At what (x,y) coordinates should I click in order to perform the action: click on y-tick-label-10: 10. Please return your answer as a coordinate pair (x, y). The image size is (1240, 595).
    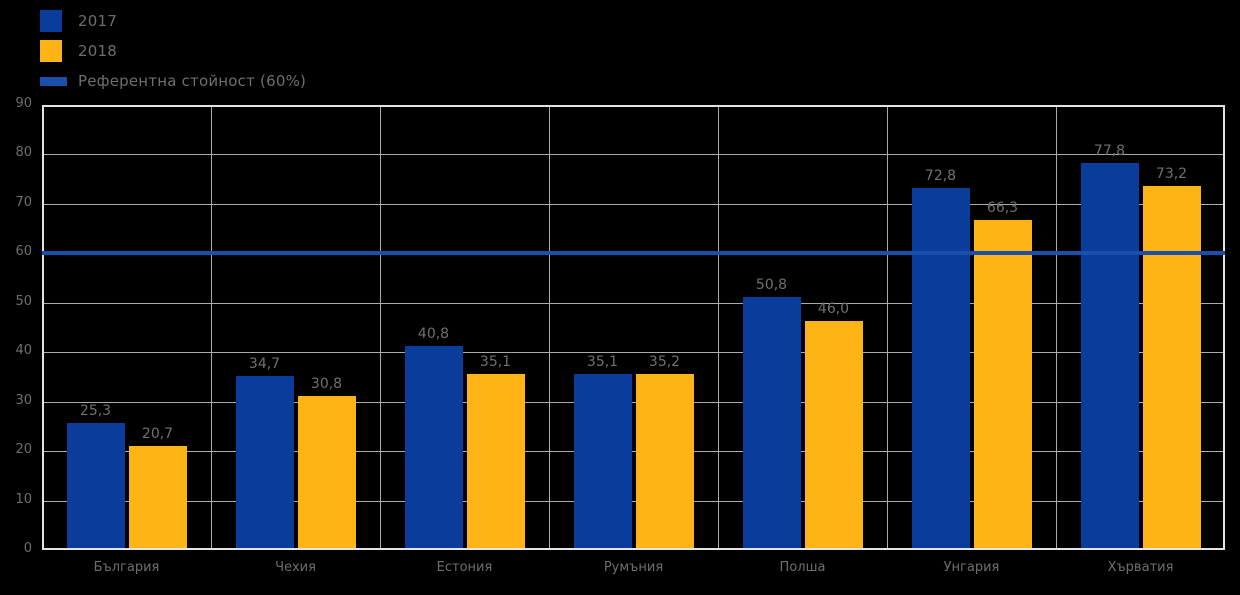
    Looking at the image, I should click on (23, 499).